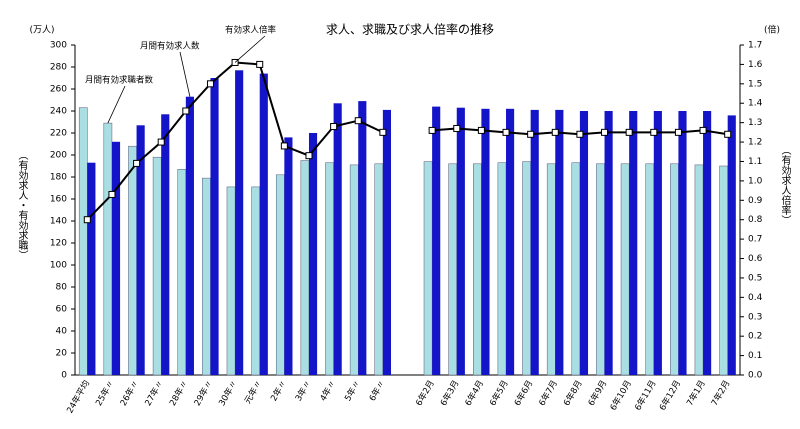  What do you see at coordinates (62, 332) in the screenshot?
I see `y-tick-label: 40` at bounding box center [62, 332].